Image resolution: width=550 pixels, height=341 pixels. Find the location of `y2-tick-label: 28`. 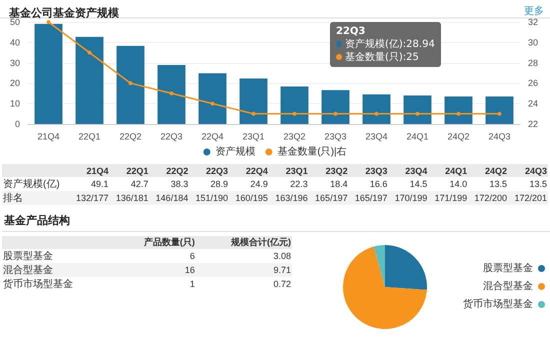

y2-tick-label: 28 is located at coordinates (533, 63).